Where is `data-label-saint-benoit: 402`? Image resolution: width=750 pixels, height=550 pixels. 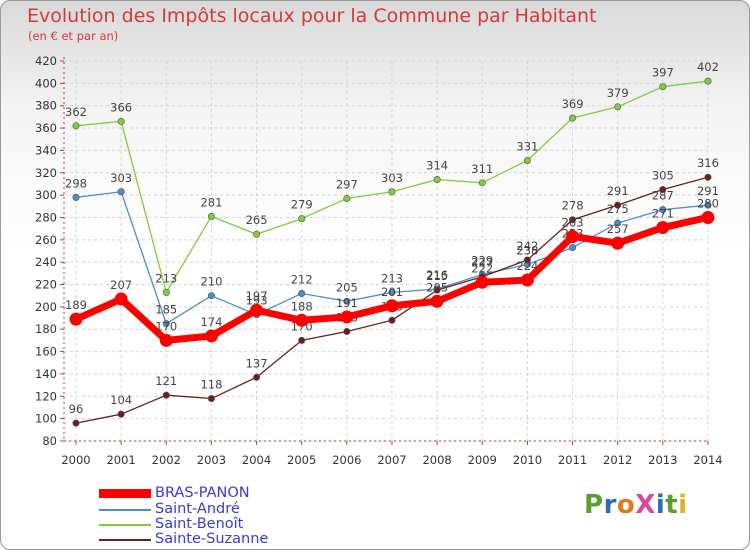
data-label-saint-benoit: 402 is located at coordinates (708, 67).